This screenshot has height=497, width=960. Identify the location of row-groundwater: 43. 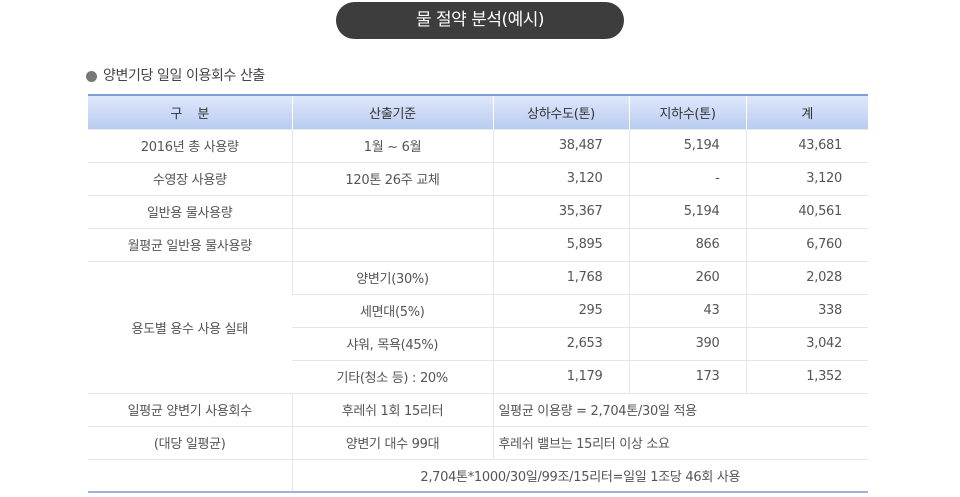
(687, 310).